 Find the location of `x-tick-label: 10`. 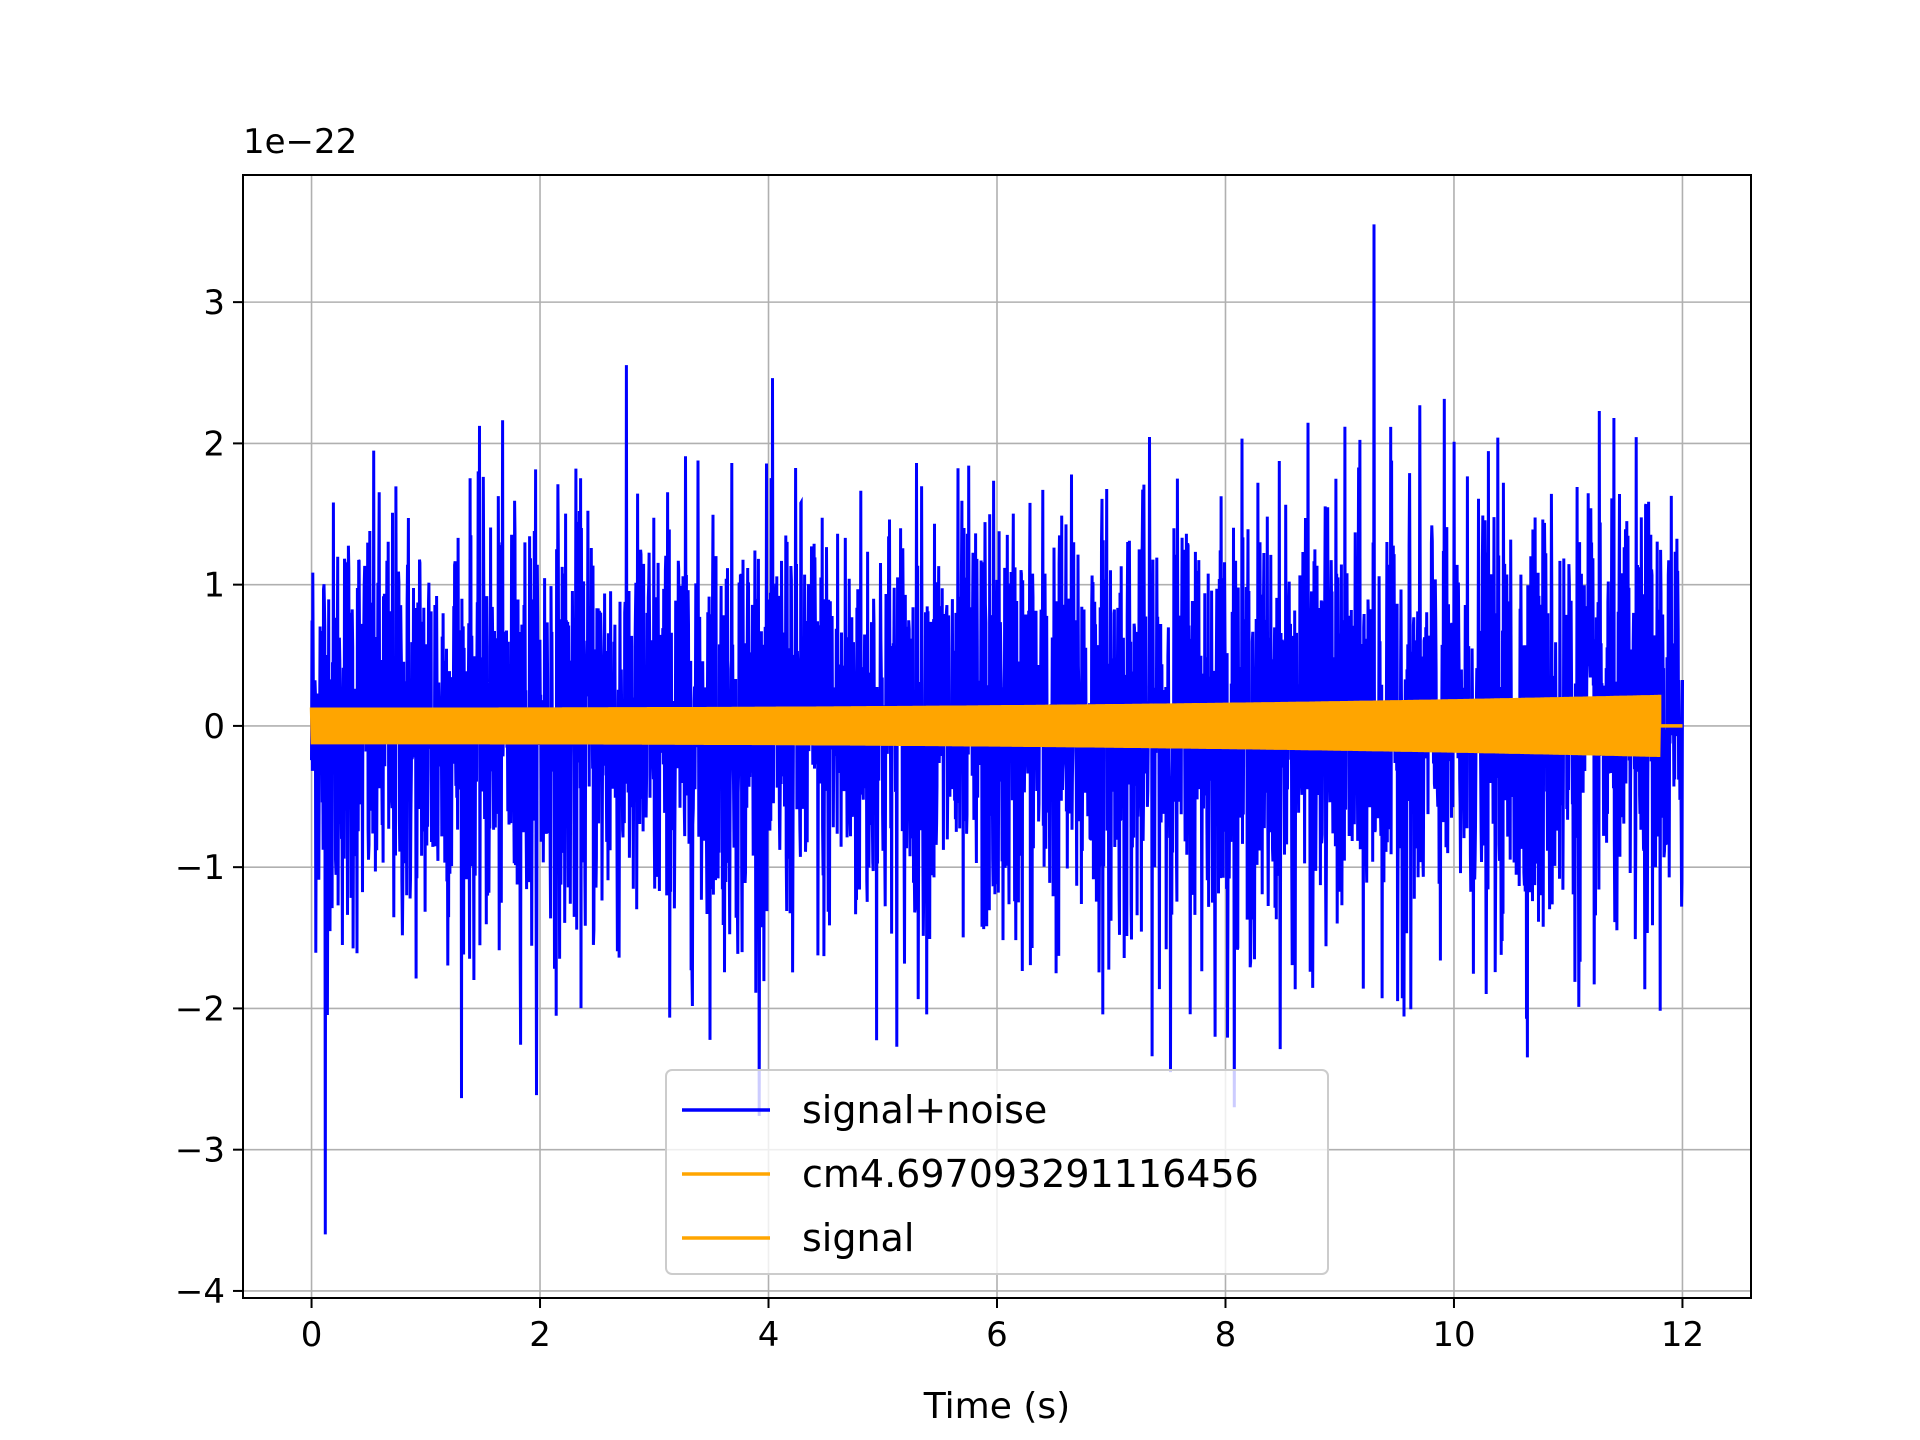

x-tick-label: 10 is located at coordinates (1453, 1335).